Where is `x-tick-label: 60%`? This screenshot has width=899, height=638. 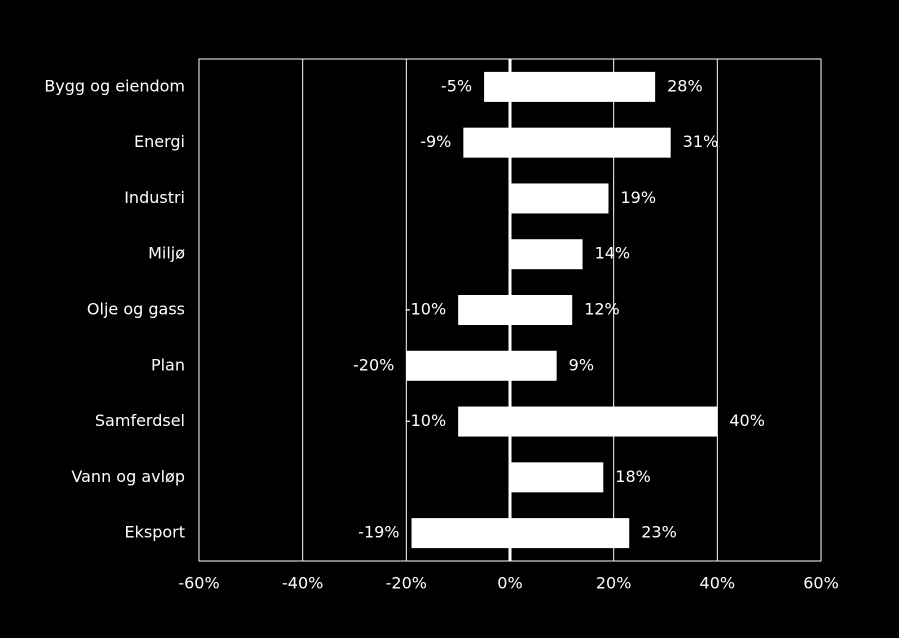 x-tick-label: 60% is located at coordinates (821, 583).